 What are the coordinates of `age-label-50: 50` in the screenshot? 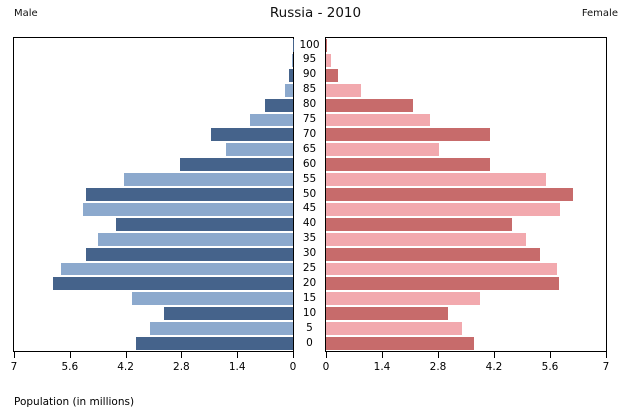 It's located at (309, 193).